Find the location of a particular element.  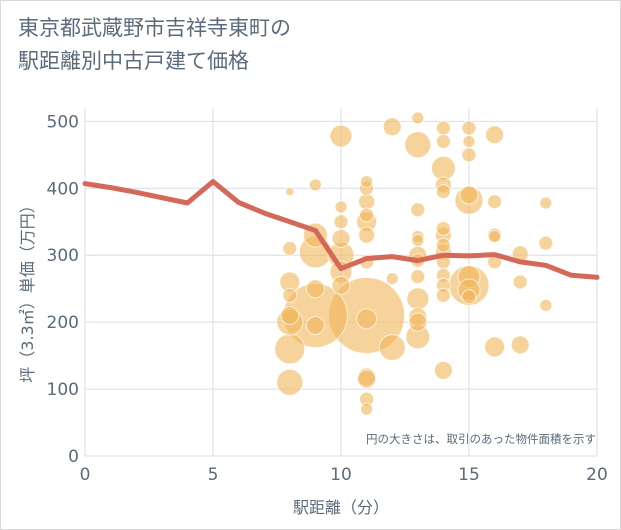

x-tick-label: 20 is located at coordinates (597, 475).